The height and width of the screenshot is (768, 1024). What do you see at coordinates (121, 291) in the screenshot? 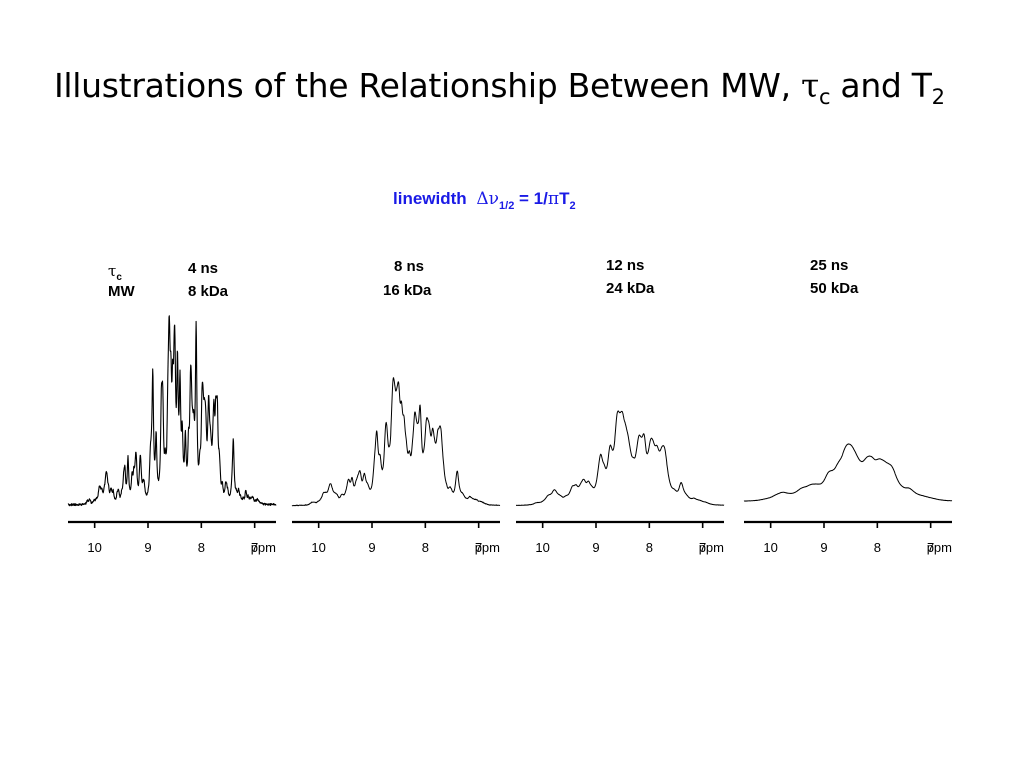
I see `row-label-mw: MW` at bounding box center [121, 291].